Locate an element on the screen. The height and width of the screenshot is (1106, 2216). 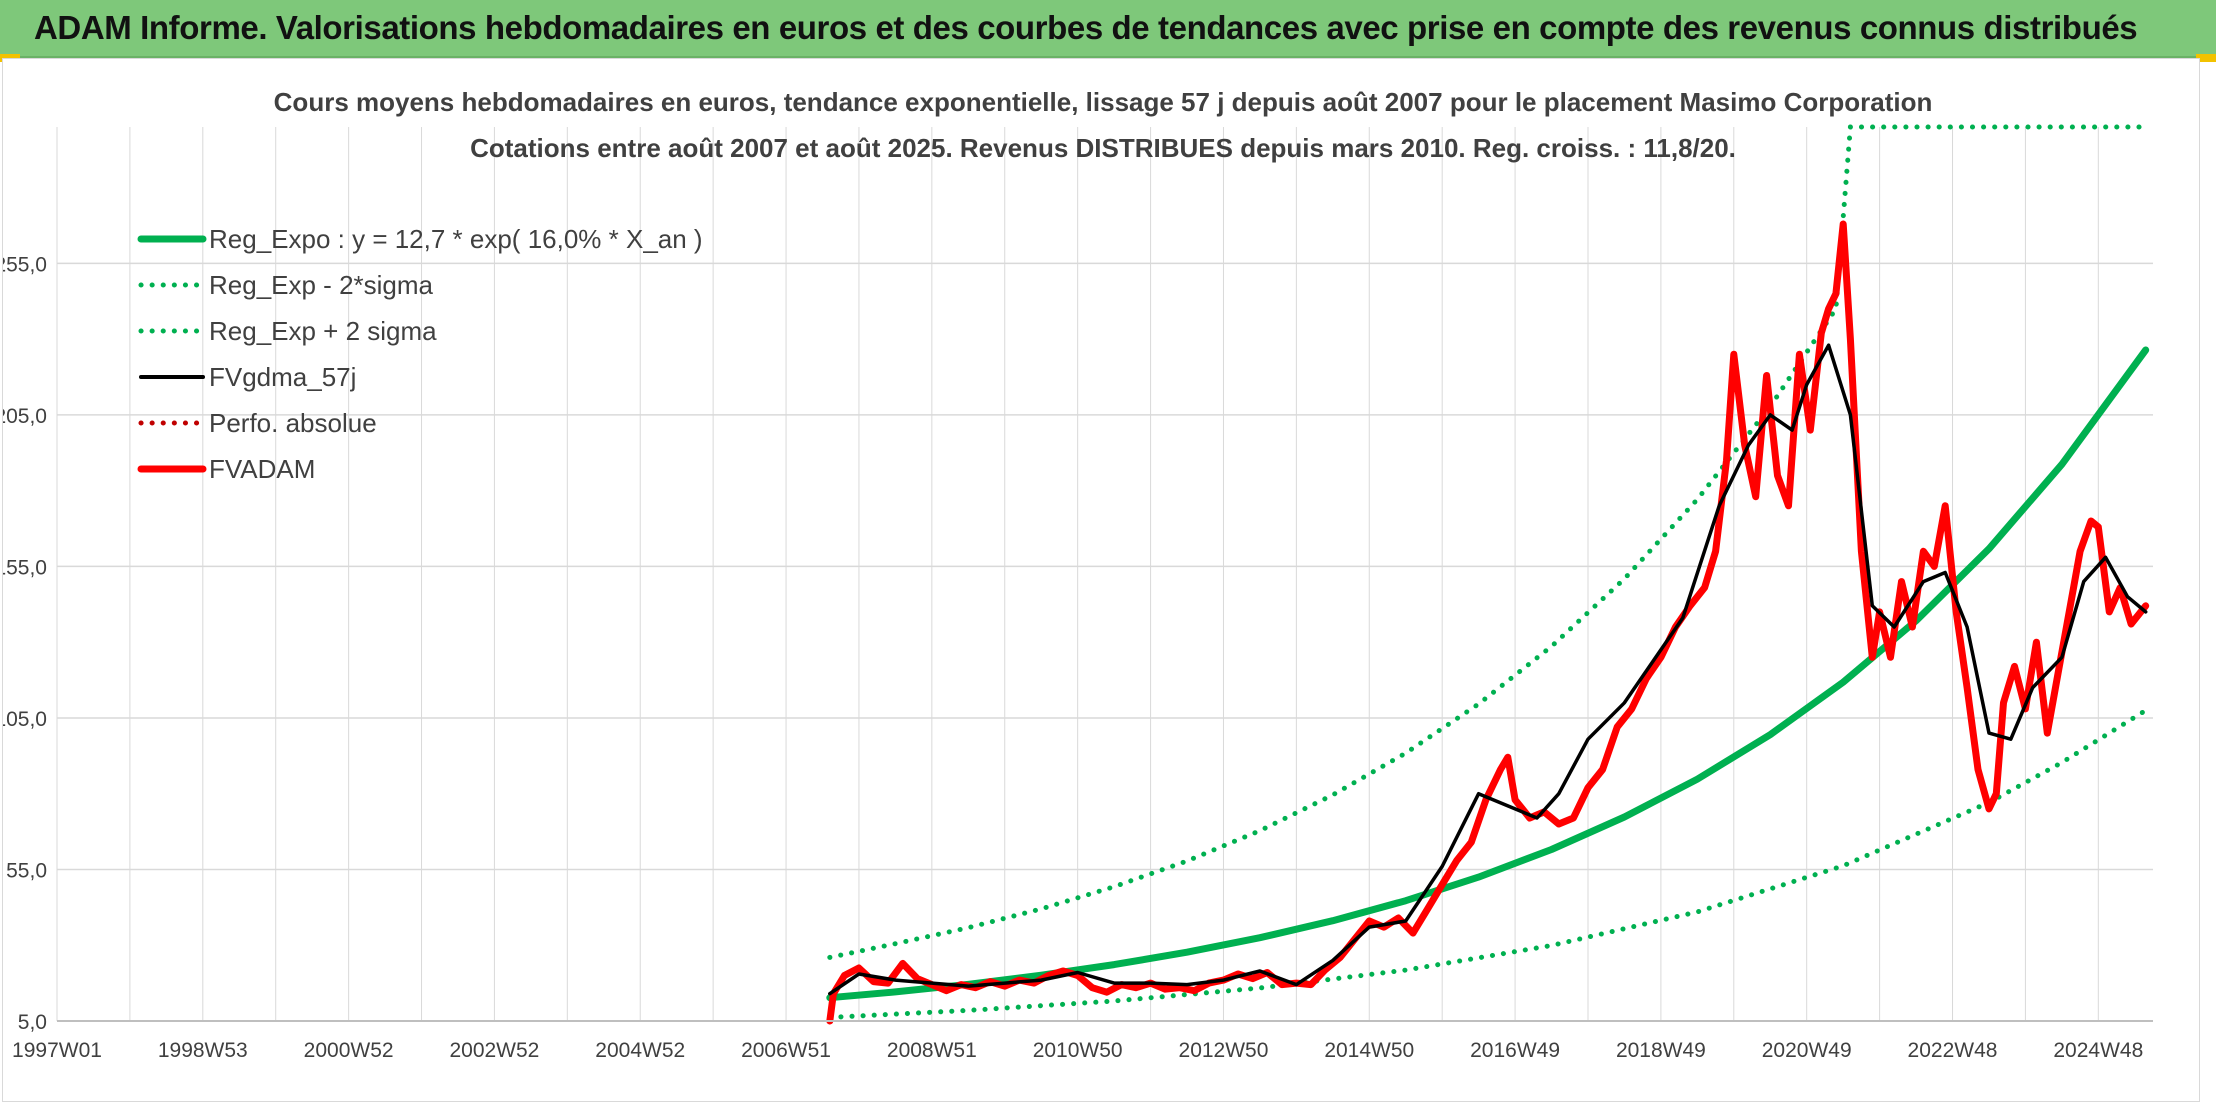
y-tick-label: 205,0 is located at coordinates (25, 416).